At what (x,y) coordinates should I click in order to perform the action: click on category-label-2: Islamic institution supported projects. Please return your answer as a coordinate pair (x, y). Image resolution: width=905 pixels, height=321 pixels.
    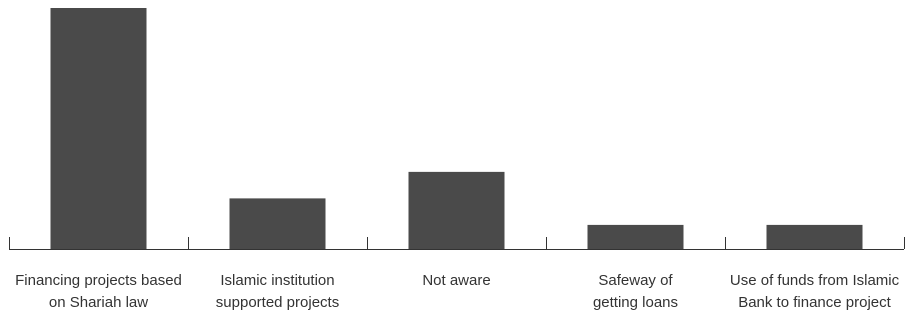
    Looking at the image, I should click on (277, 291).